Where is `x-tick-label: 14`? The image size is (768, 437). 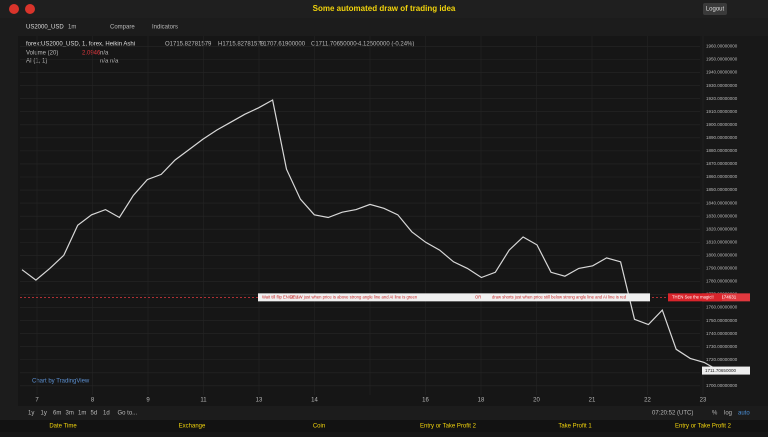 x-tick-label: 14 is located at coordinates (314, 401).